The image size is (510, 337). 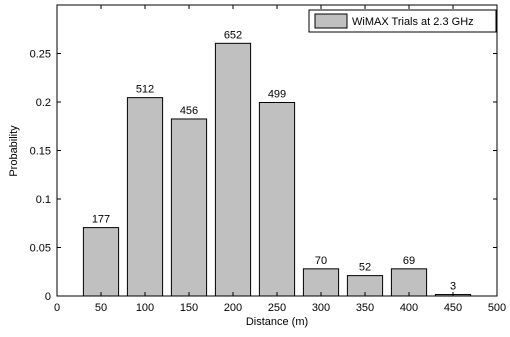 What do you see at coordinates (48, 297) in the screenshot?
I see `y-tick-label-0: 0` at bounding box center [48, 297].